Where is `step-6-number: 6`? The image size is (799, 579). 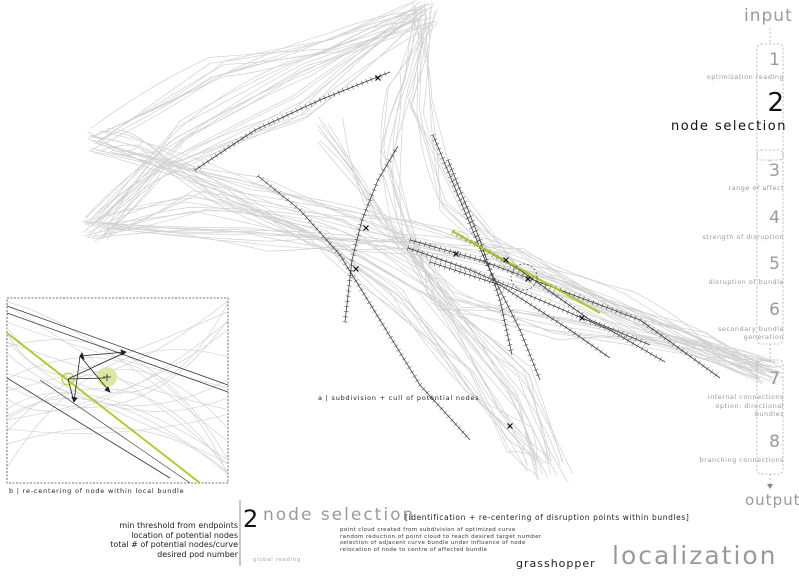
step-6-number: 6 is located at coordinates (774, 310).